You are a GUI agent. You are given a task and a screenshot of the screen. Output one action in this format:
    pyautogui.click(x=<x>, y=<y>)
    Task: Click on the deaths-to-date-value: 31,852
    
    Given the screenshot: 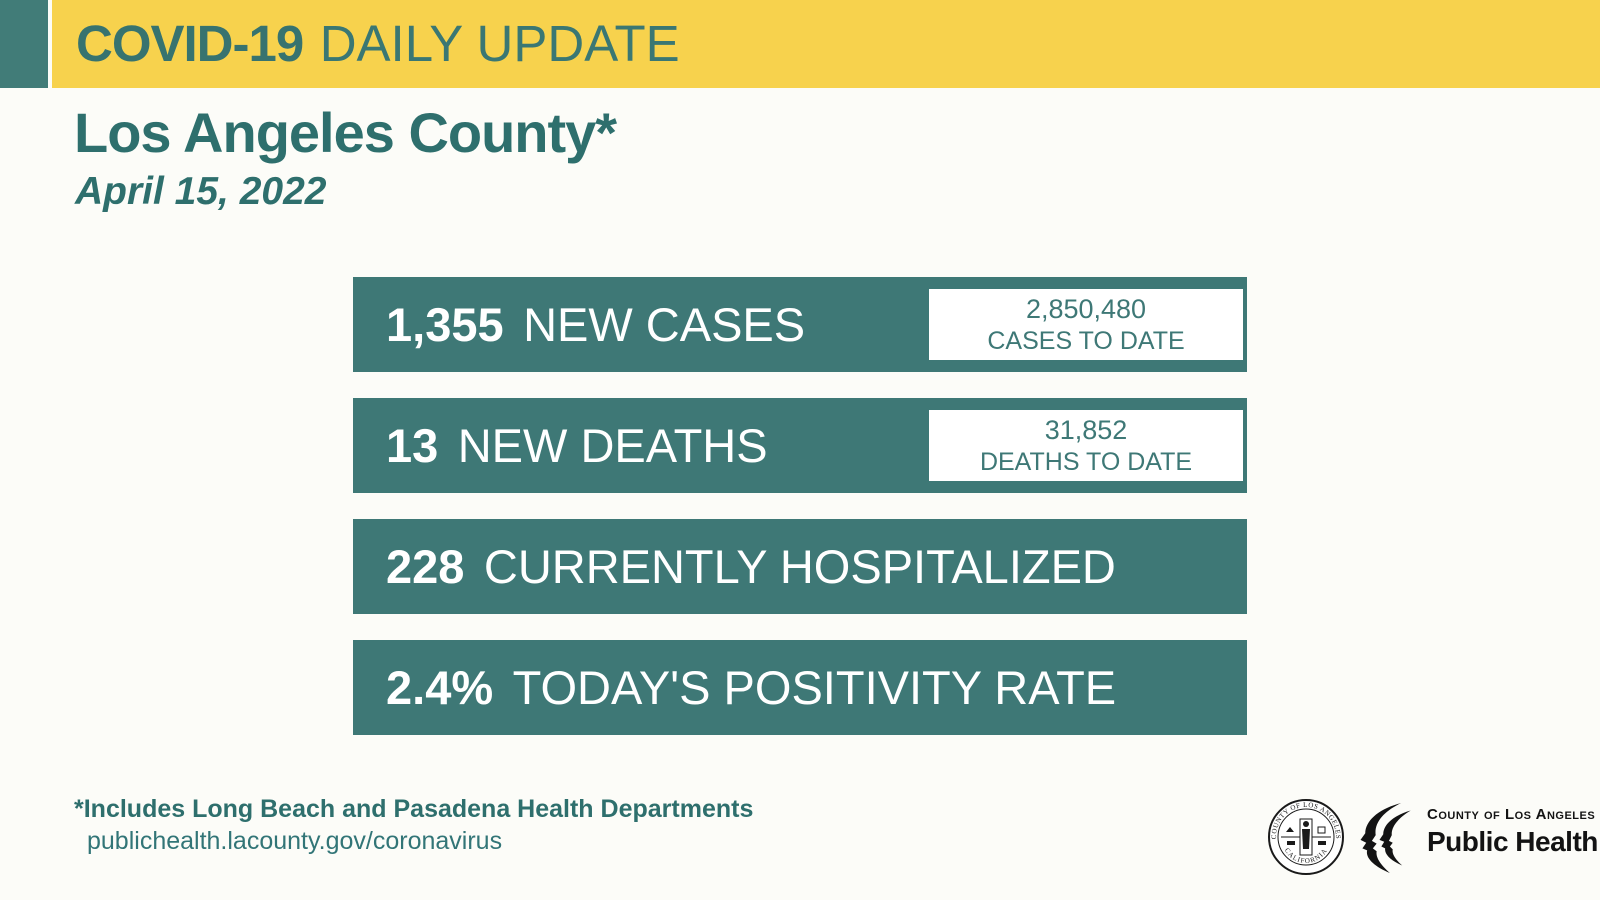 What is the action you would take?
    pyautogui.click(x=1086, y=430)
    